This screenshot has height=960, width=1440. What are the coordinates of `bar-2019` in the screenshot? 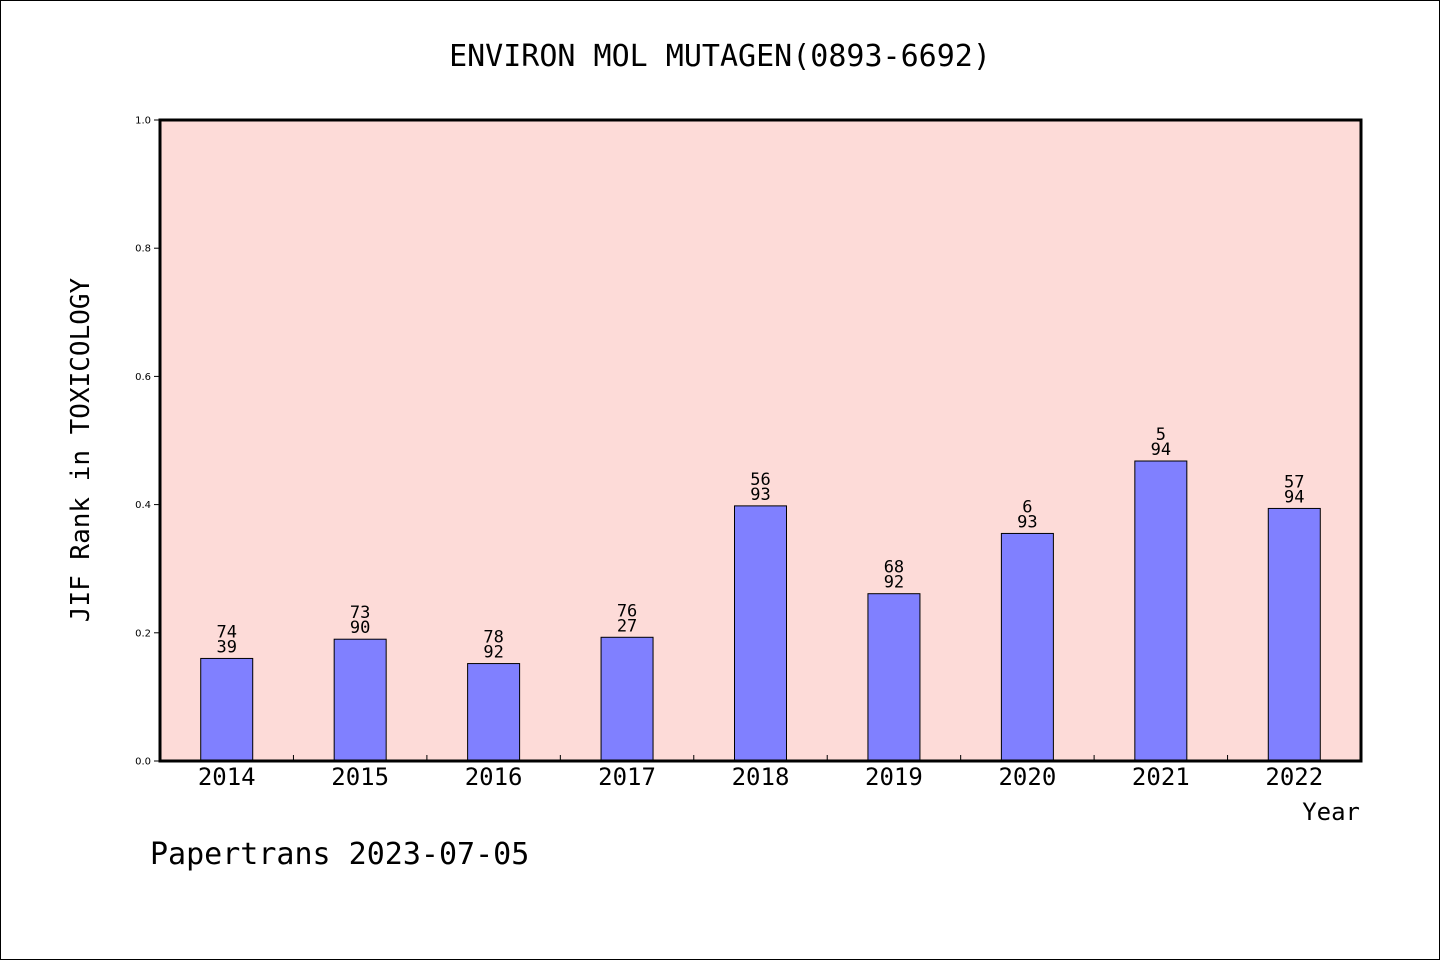 It's located at (894, 677).